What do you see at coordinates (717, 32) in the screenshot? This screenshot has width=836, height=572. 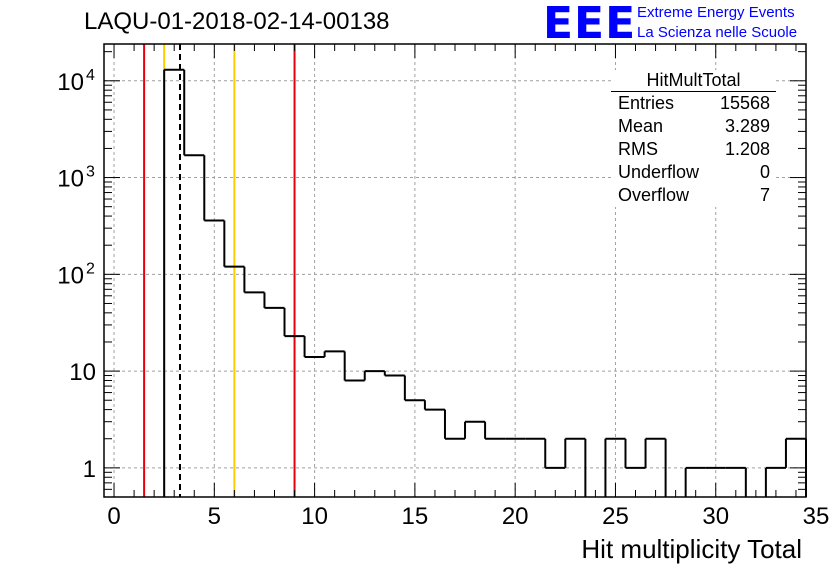 I see `logo-caption-line-2: La Scienza nelle Scuole` at bounding box center [717, 32].